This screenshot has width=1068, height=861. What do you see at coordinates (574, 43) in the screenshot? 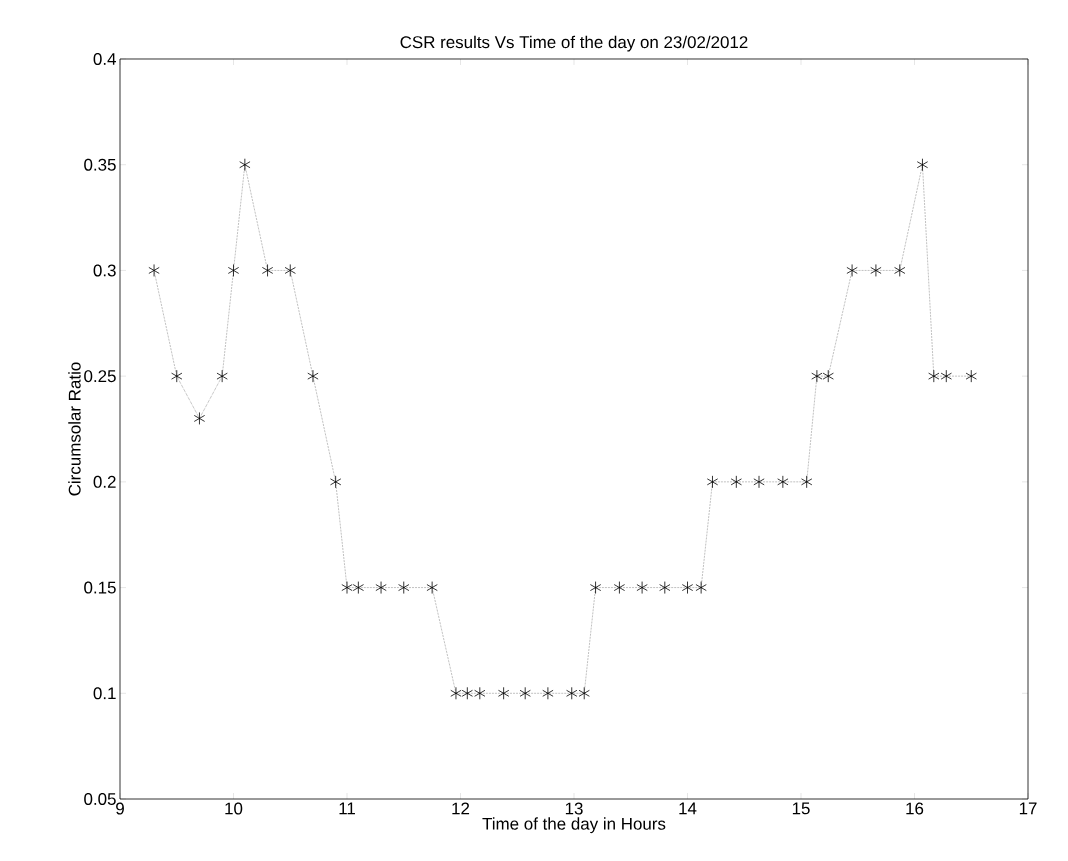
I see `chart-title: CSR results Vs Time of the day on 23/02/2012` at bounding box center [574, 43].